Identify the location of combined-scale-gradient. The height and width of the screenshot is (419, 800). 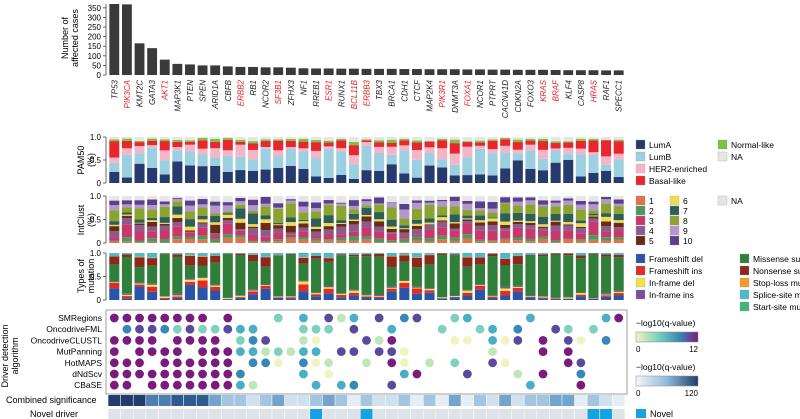
(667, 381).